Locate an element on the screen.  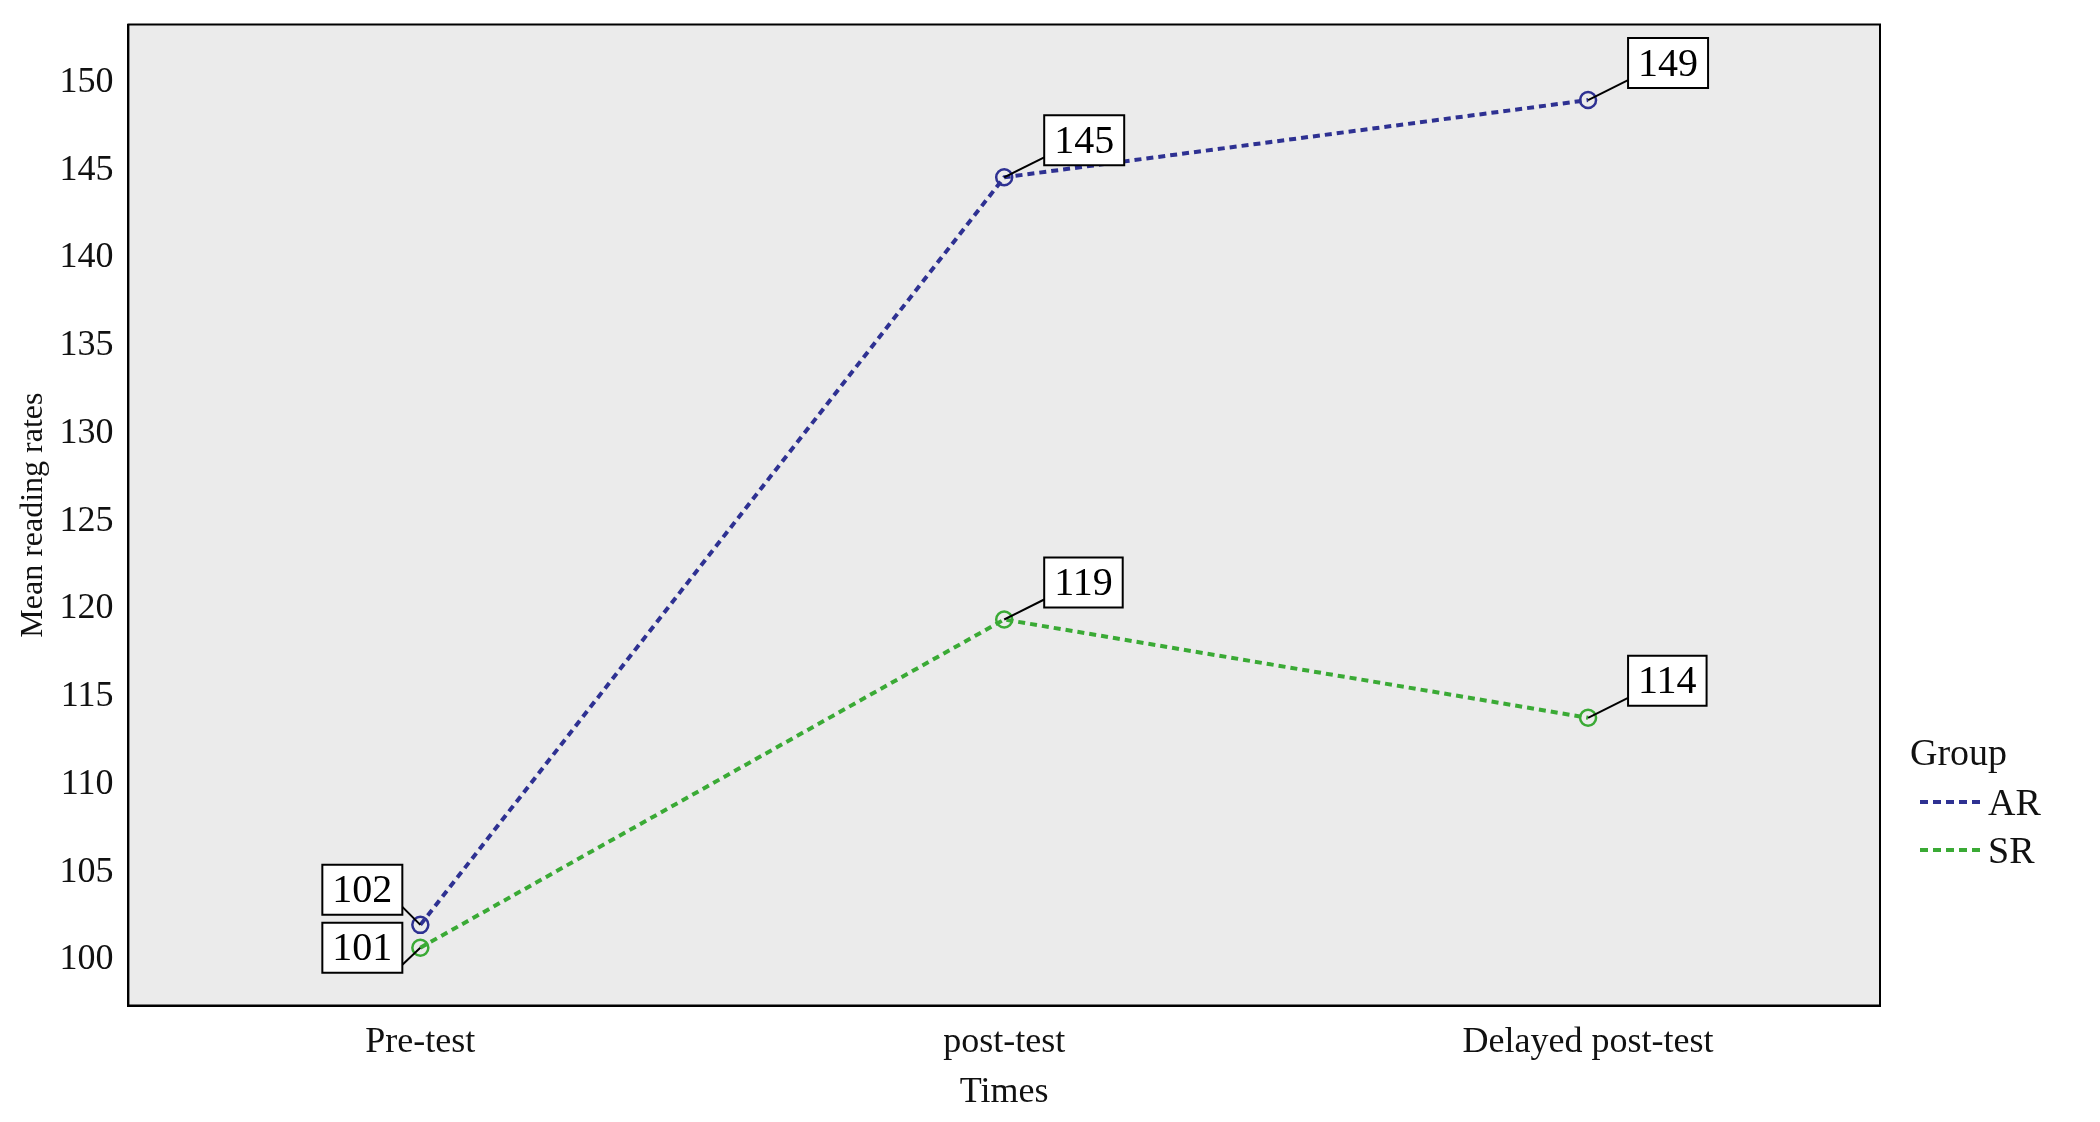
legend-label: SR is located at coordinates (2011, 850).